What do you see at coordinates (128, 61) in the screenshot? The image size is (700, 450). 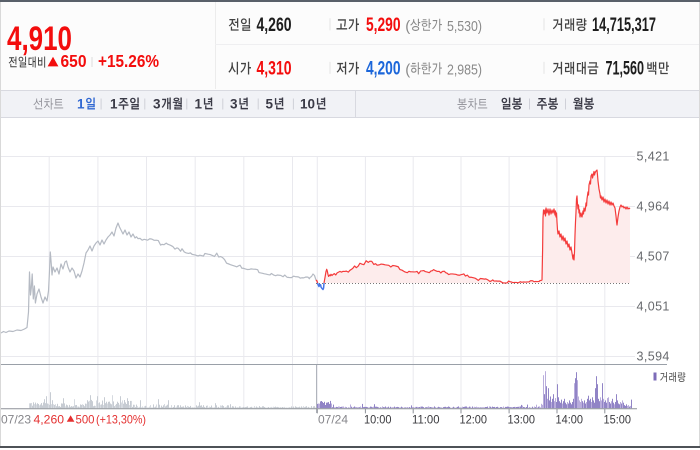 I see `svg-text: +15.26%` at bounding box center [128, 61].